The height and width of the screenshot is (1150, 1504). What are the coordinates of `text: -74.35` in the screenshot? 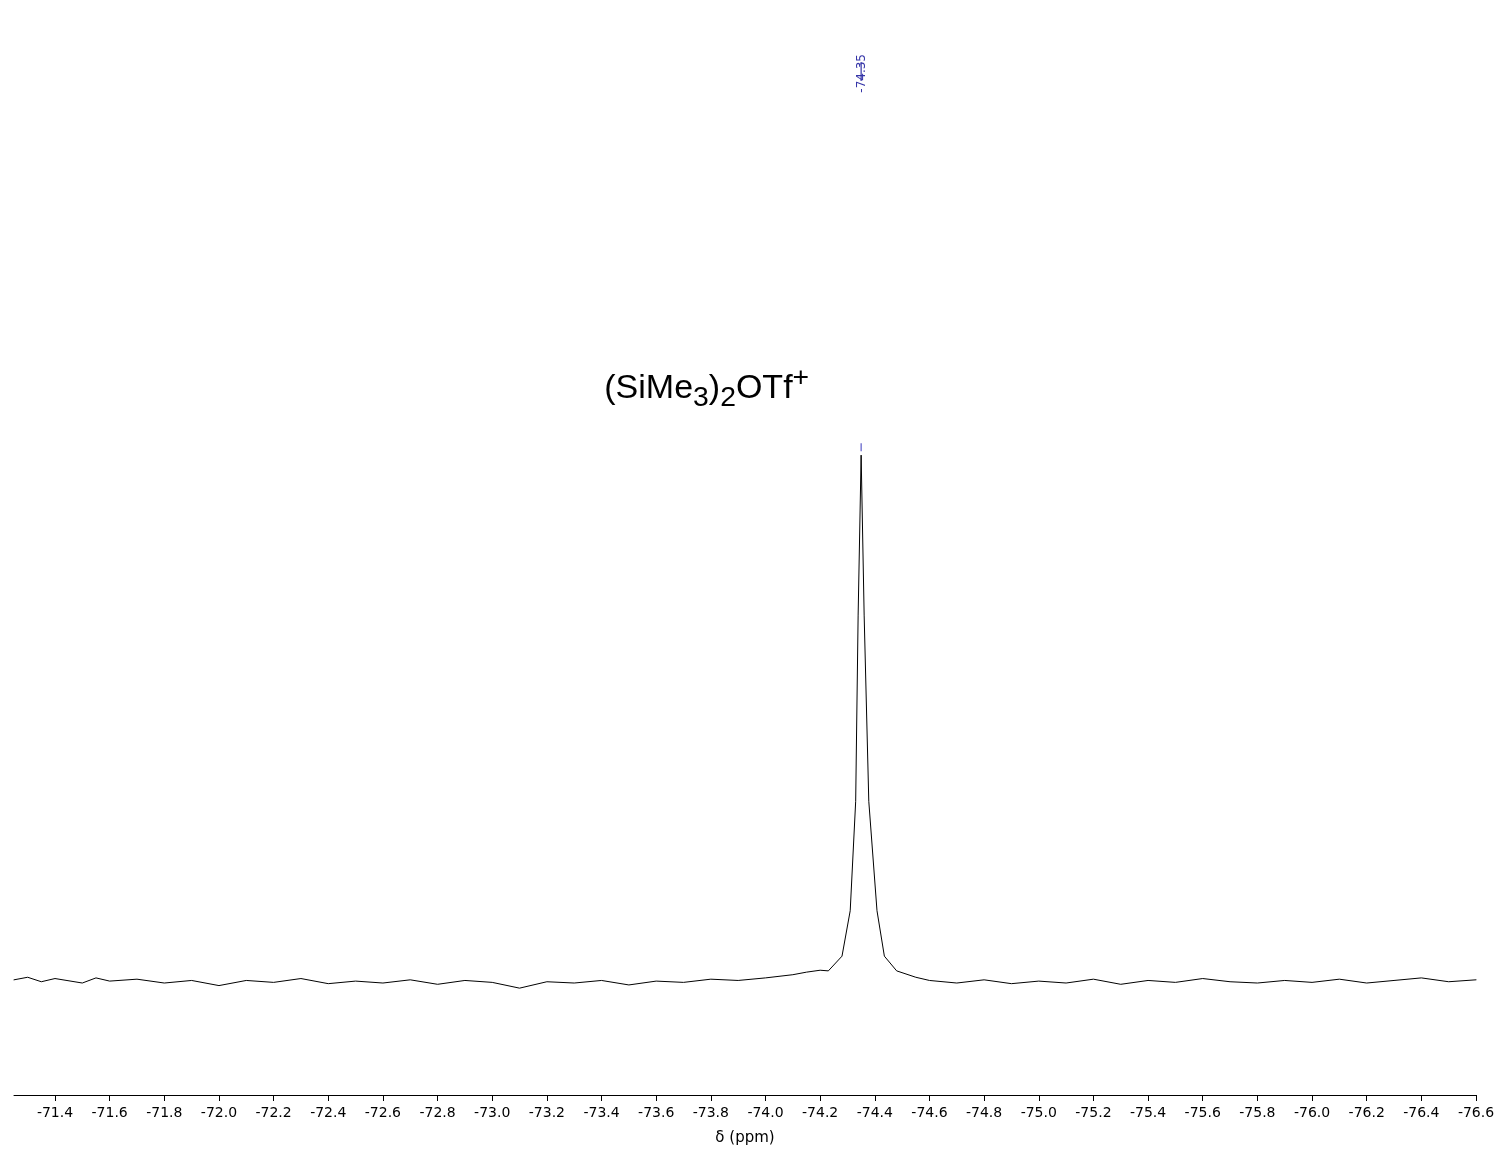 It's located at (861, 73).